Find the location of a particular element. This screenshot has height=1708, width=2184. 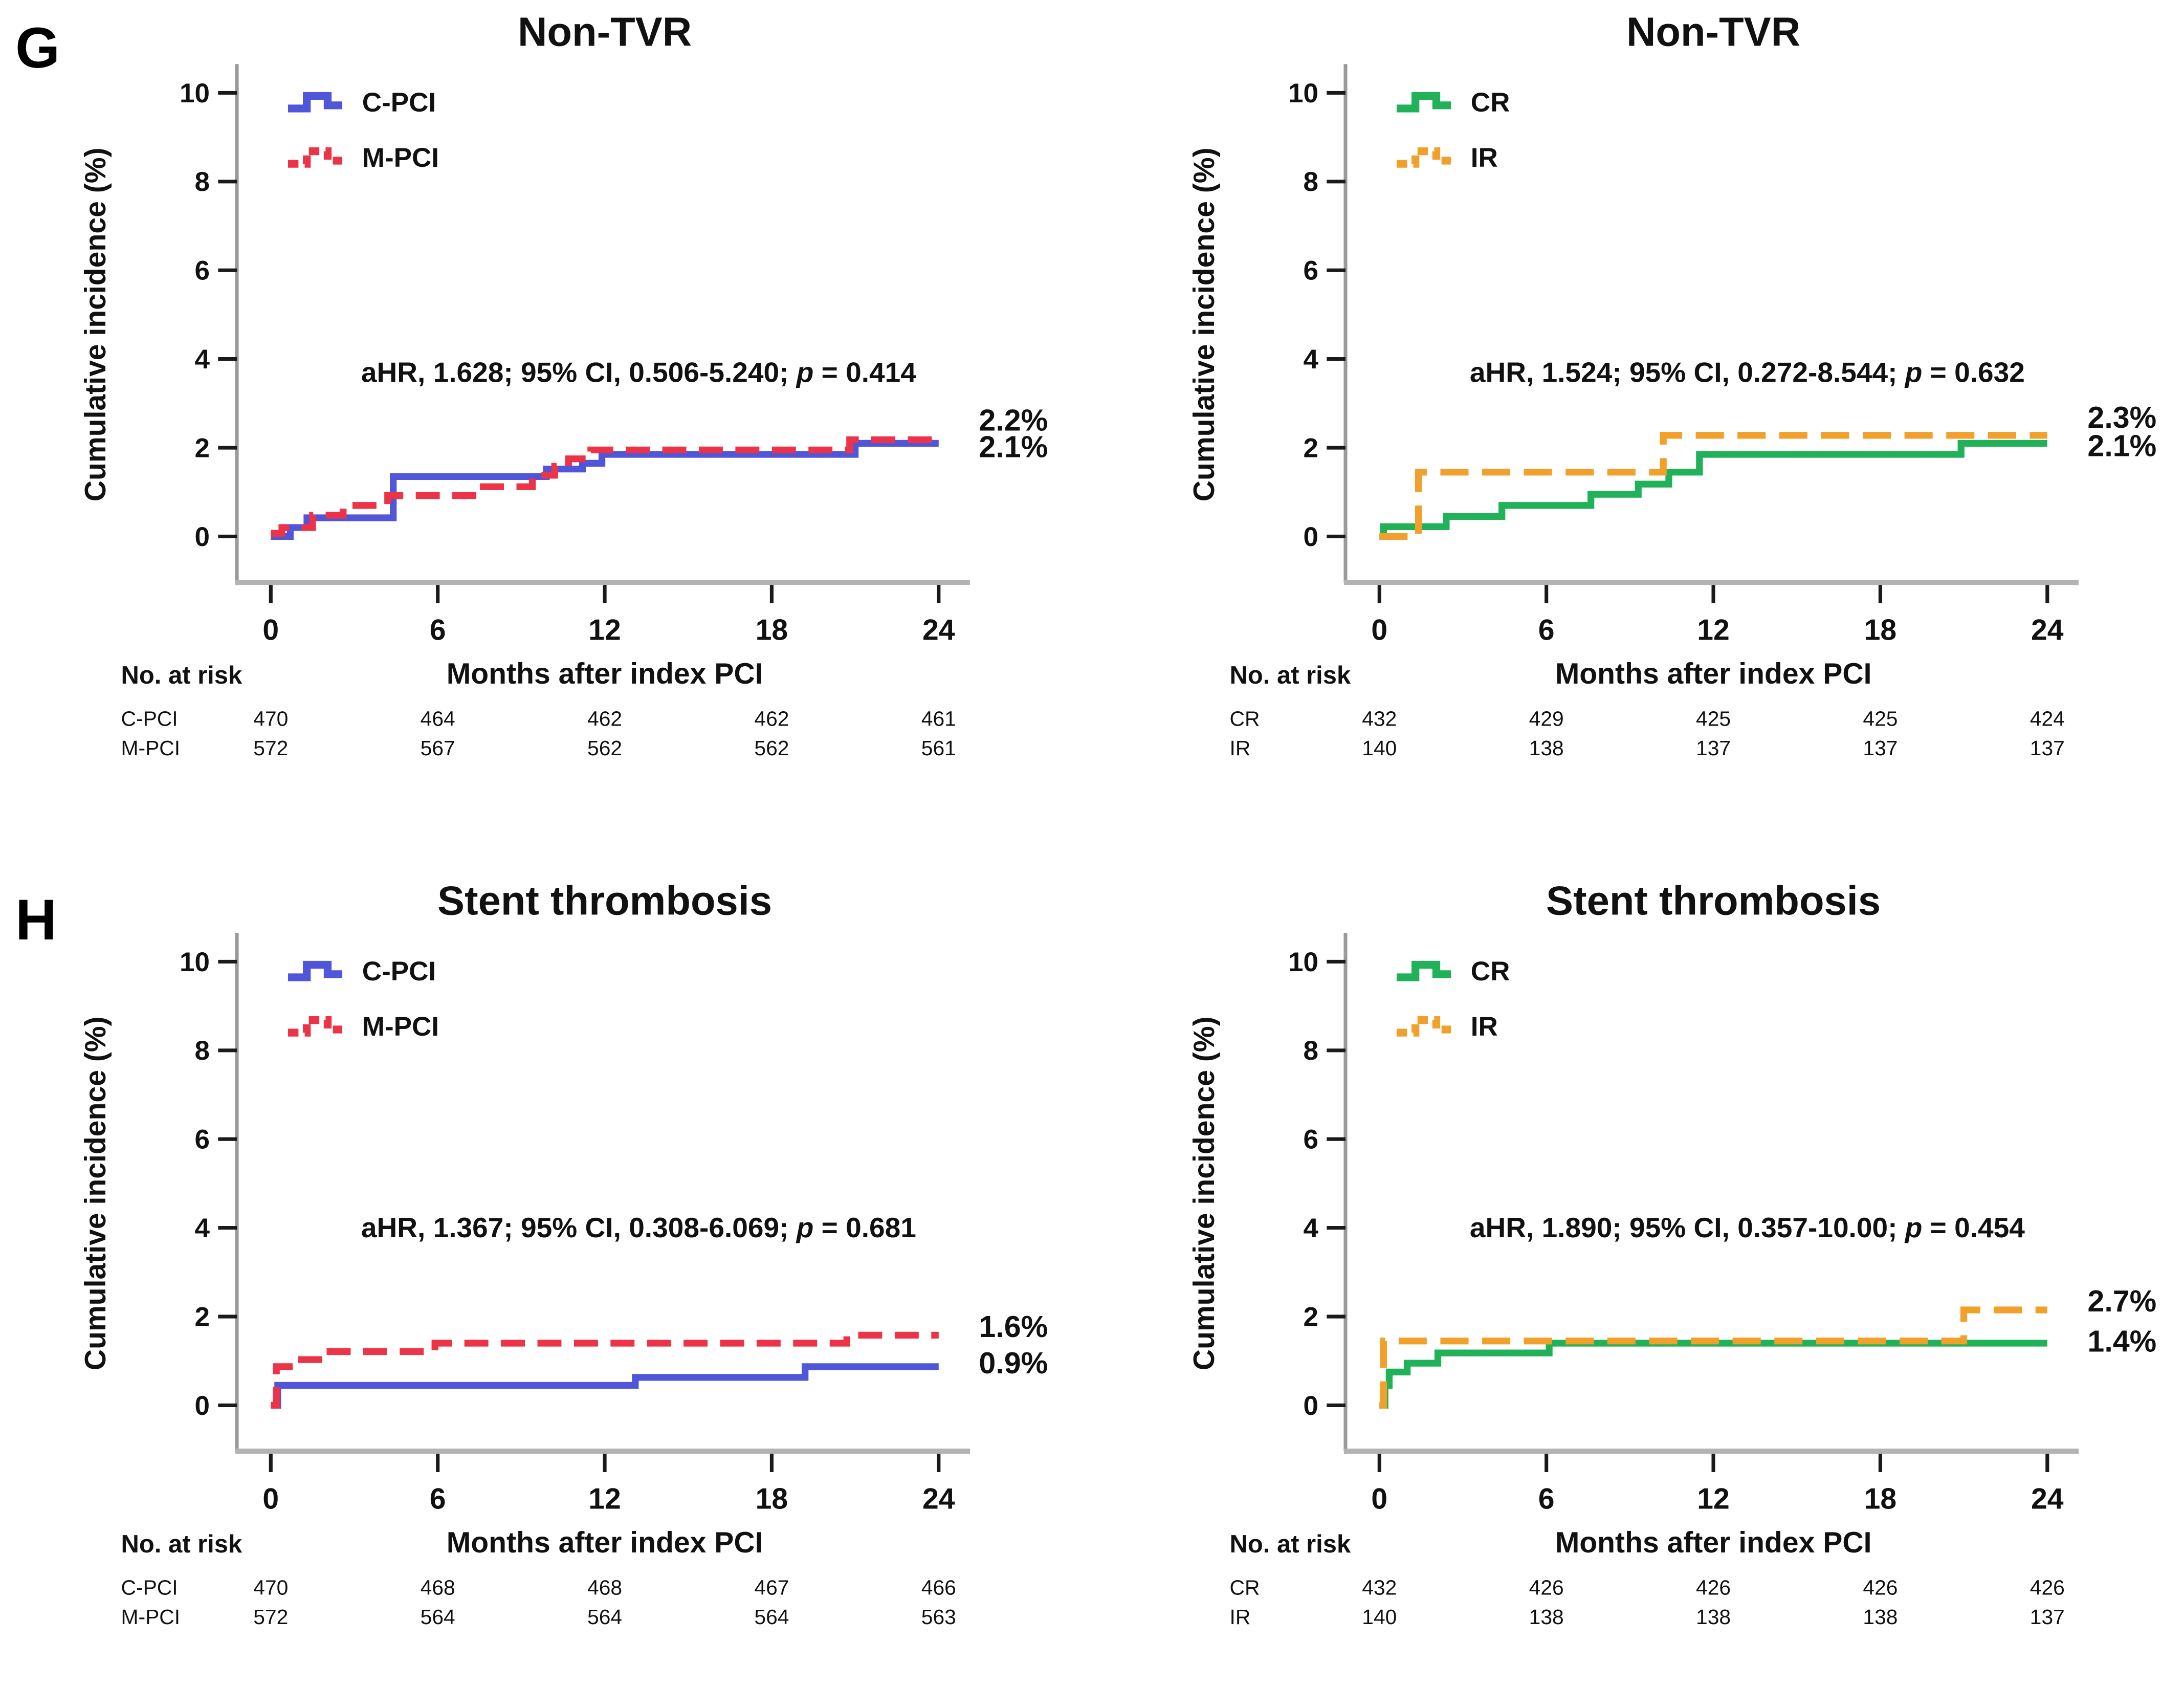

endpoint-label-c-pci: 0.9% is located at coordinates (1013, 1363).